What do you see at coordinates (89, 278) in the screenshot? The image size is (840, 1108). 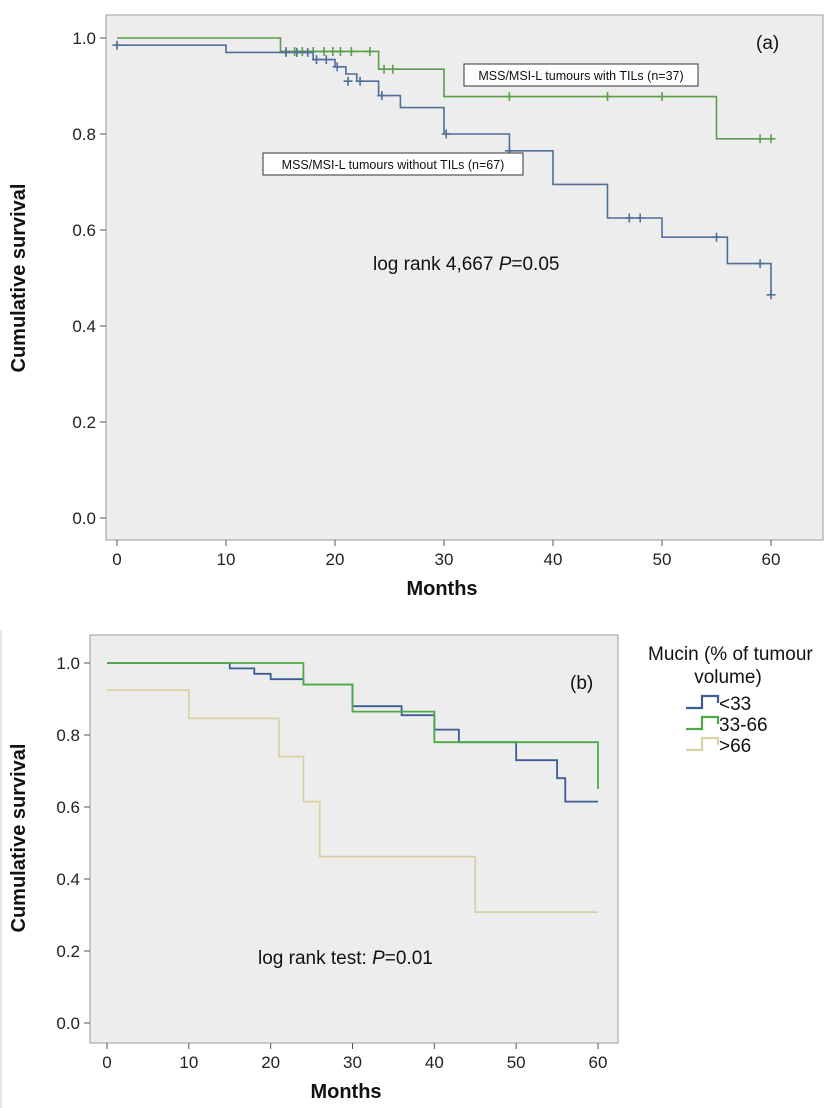 I see `y-axis-a: 0.0 0.2 0.4 0.6 0.8 1.0` at bounding box center [89, 278].